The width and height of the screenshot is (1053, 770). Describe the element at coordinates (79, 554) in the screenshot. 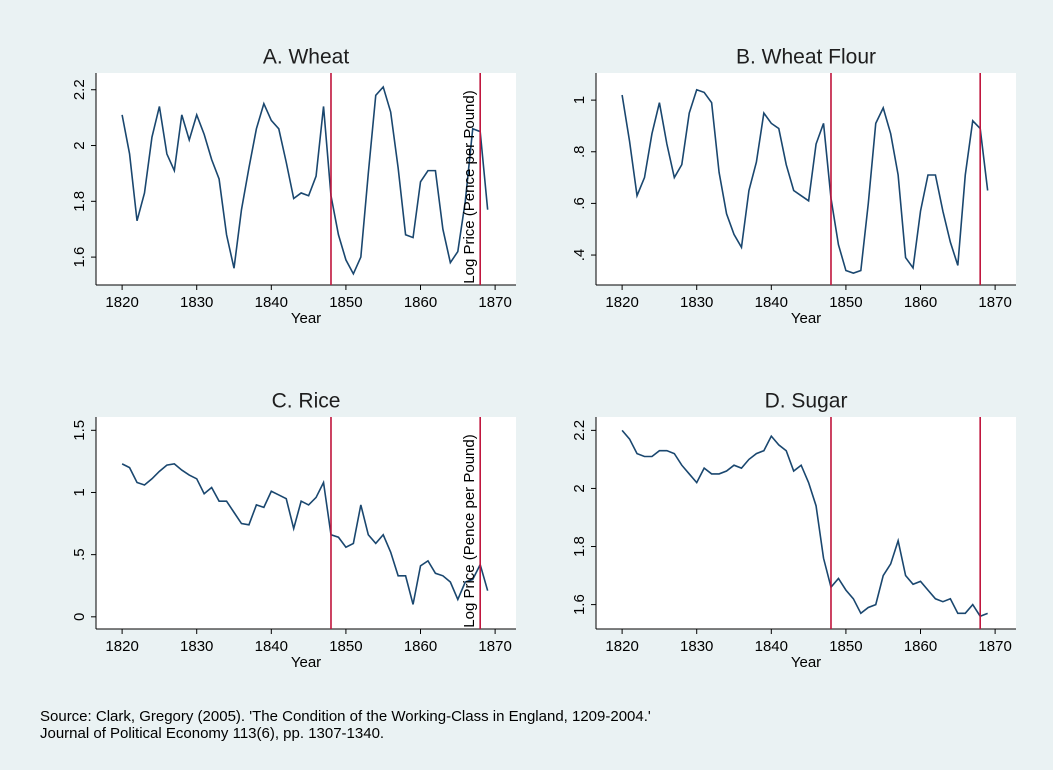

I see `y-tick-label: .5` at that location.